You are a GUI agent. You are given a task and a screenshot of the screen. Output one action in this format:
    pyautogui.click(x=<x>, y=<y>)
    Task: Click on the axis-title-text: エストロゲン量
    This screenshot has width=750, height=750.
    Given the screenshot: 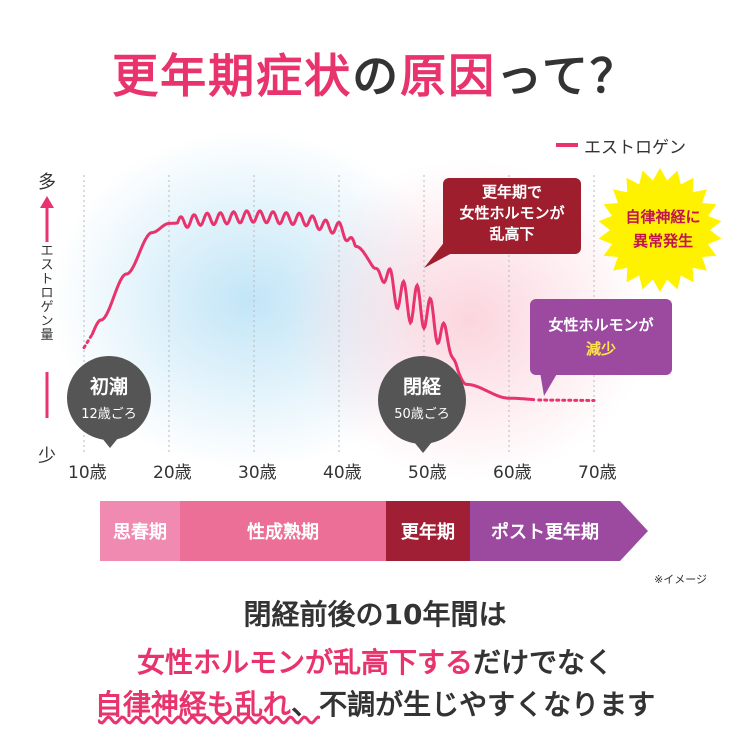 What is the action you would take?
    pyautogui.click(x=47, y=293)
    